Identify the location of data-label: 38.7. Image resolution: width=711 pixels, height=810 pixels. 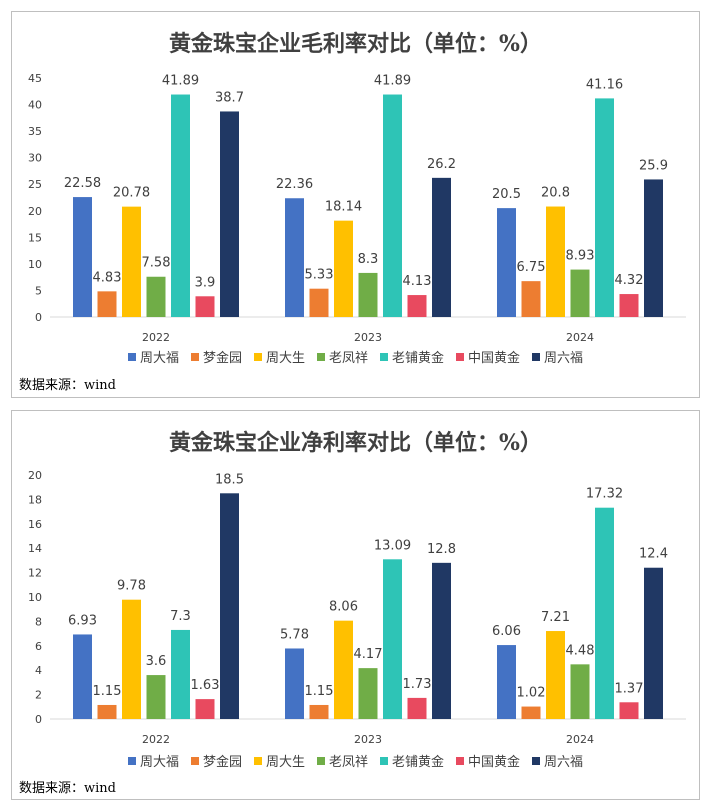
(229, 97).